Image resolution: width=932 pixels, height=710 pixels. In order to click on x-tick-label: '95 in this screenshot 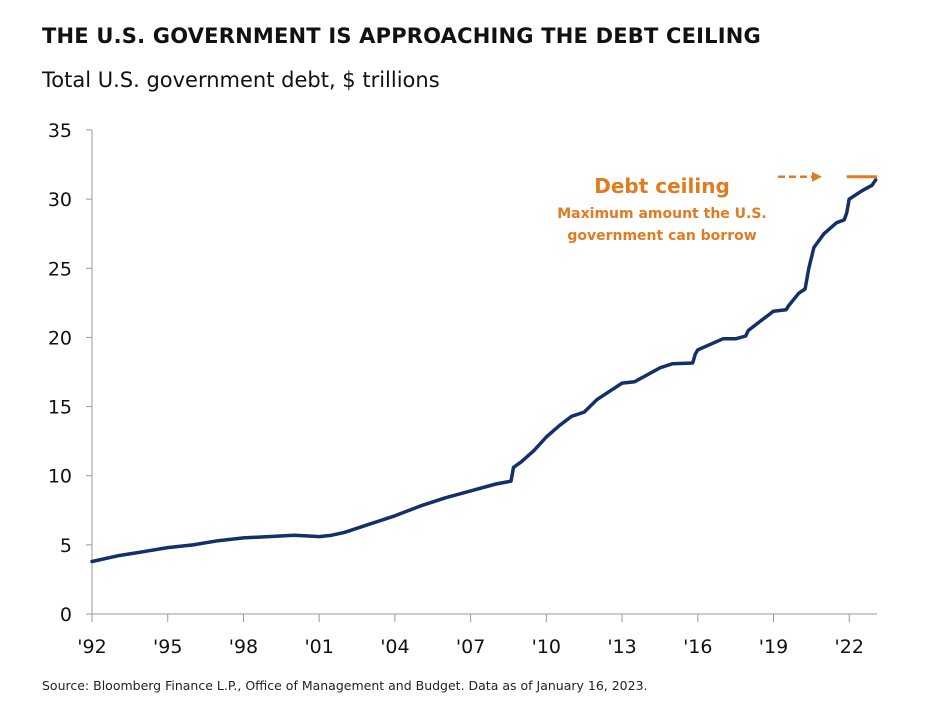, I will do `click(167, 647)`.